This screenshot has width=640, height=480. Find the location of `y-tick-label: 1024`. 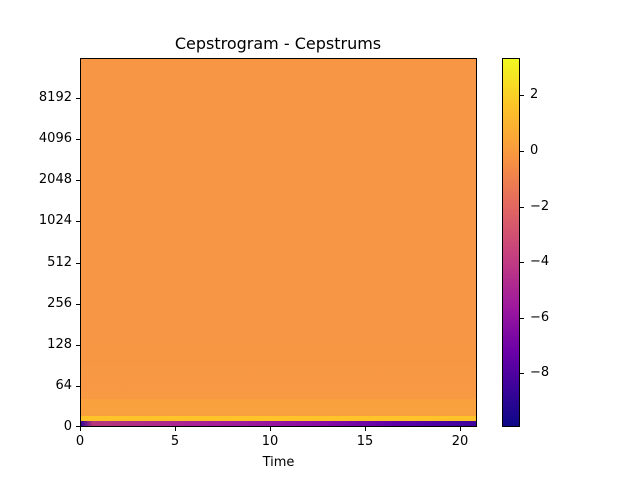

y-tick-label: 1024 is located at coordinates (55, 220).